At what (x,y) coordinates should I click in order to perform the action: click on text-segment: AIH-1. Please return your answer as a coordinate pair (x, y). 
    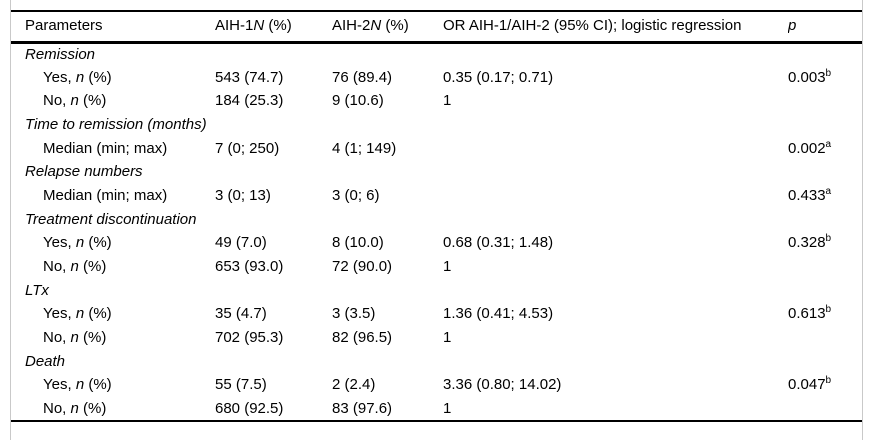
    Looking at the image, I should click on (234, 26).